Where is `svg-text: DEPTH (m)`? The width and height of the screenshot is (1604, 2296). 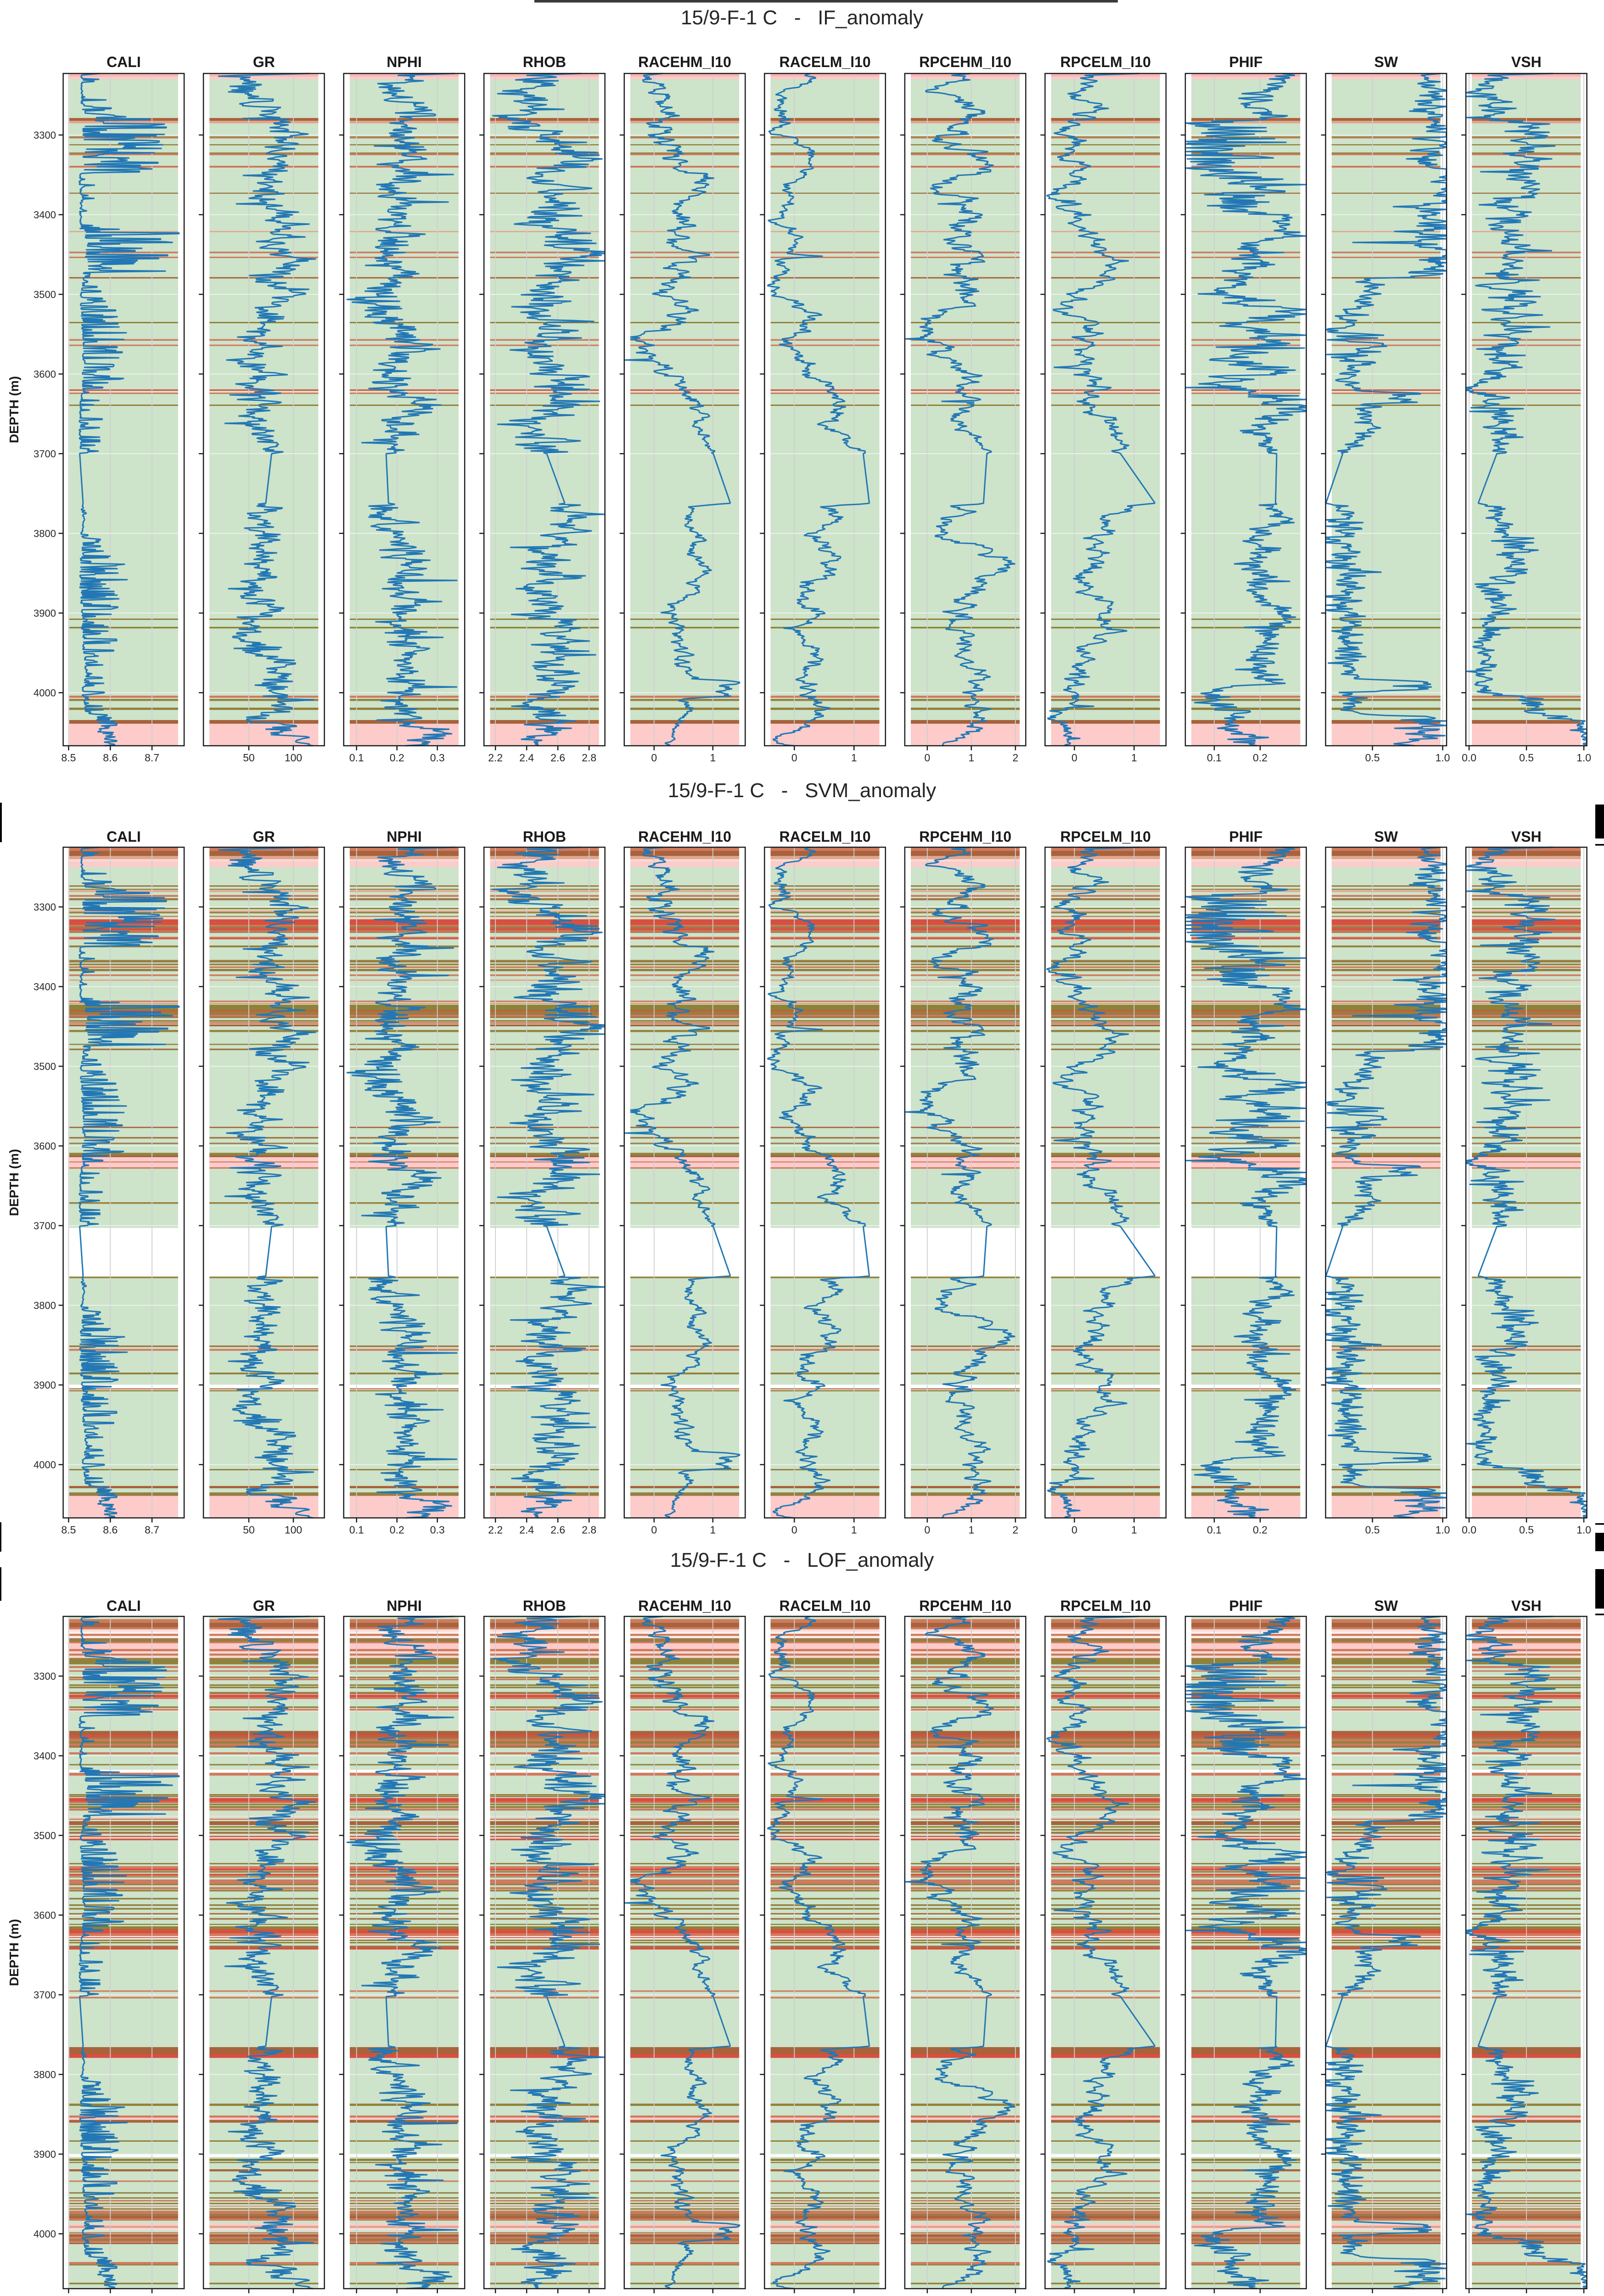 svg-text: DEPTH (m) is located at coordinates (14, 409).